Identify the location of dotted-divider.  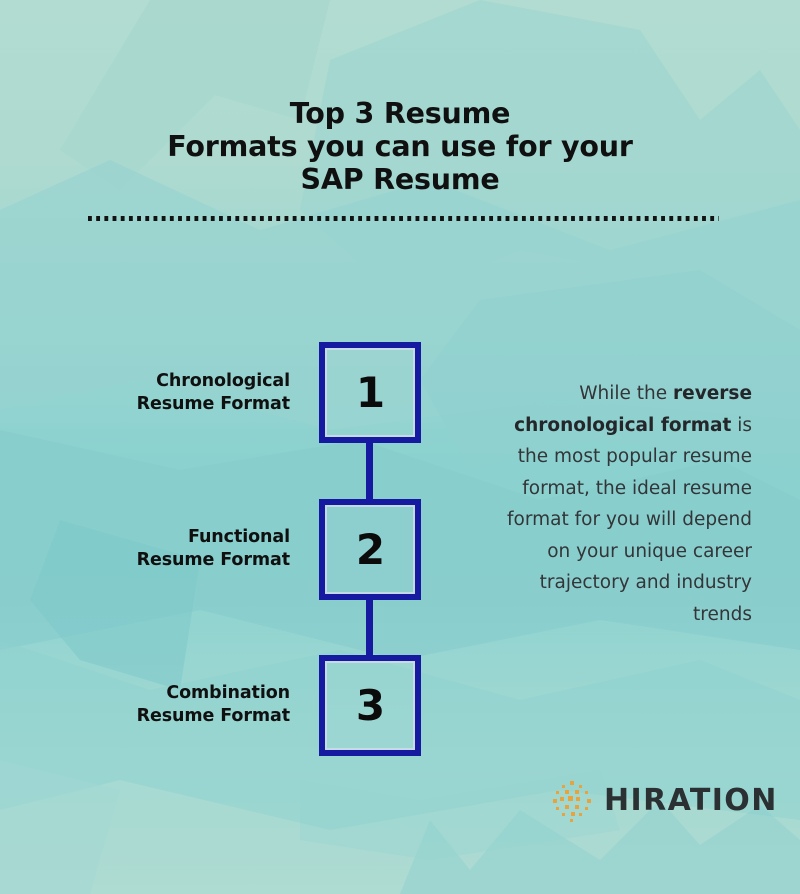
(403, 218).